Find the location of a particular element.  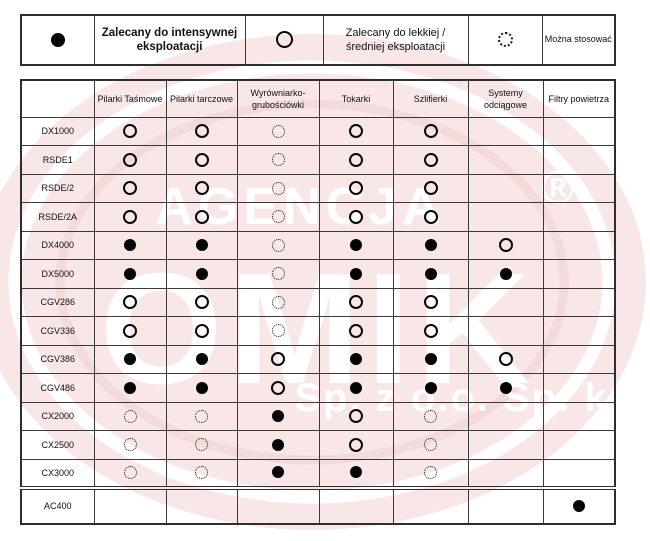

row-label: RSDE/2A is located at coordinates (57, 217).